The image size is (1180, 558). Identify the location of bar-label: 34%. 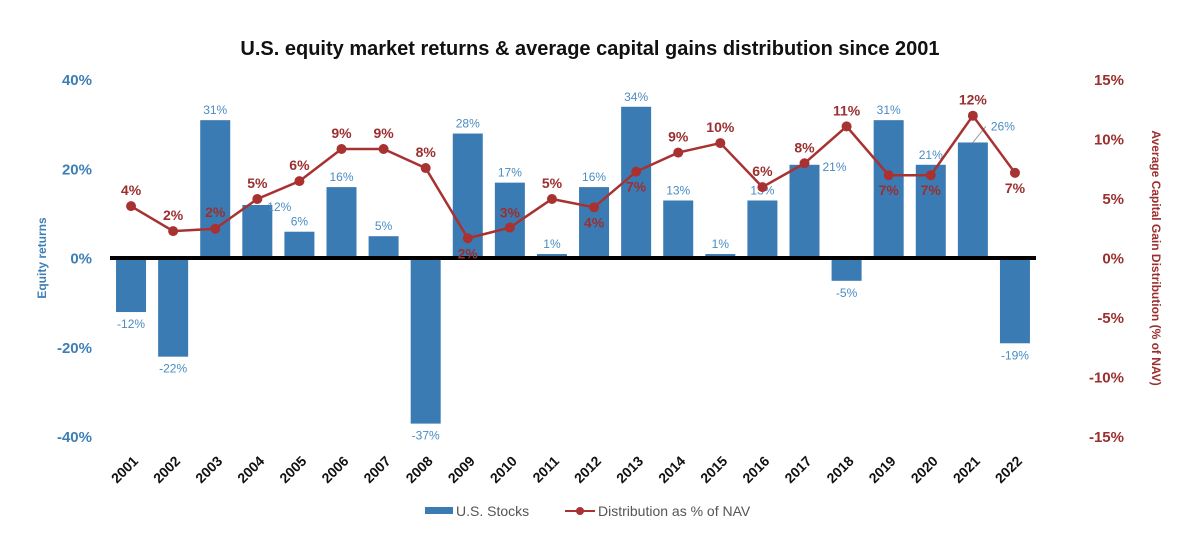
(636, 97).